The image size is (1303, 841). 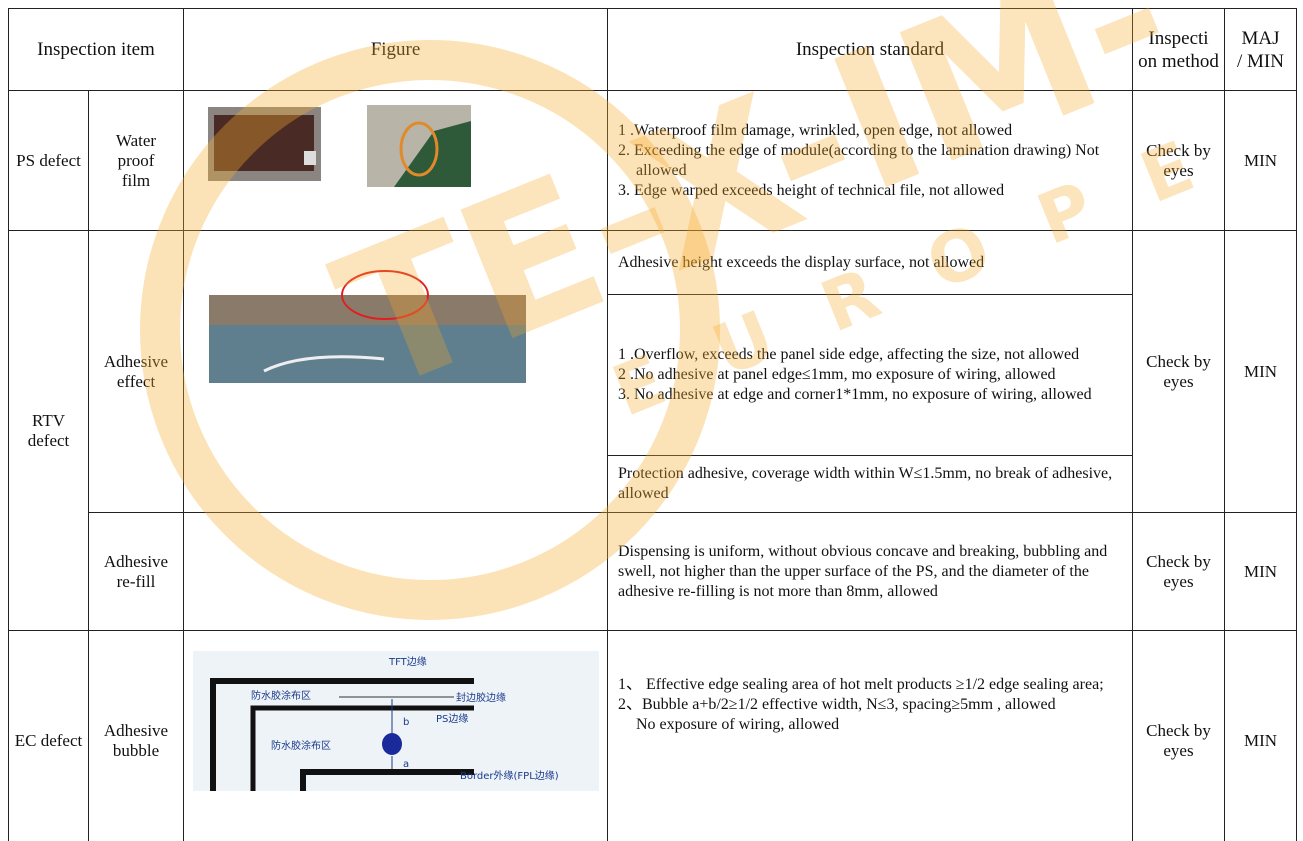 I want to click on header-cell: Inspection standard, so click(x=869, y=49).